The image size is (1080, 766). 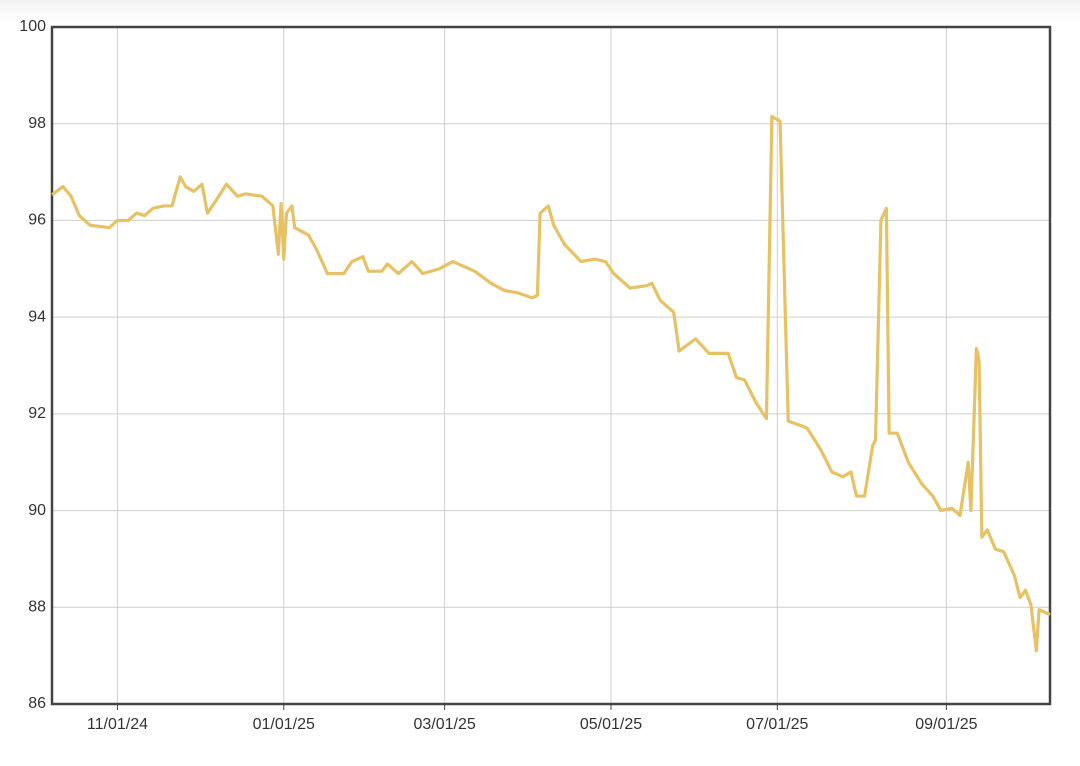 I want to click on y-tick-label: 88, so click(x=37, y=607).